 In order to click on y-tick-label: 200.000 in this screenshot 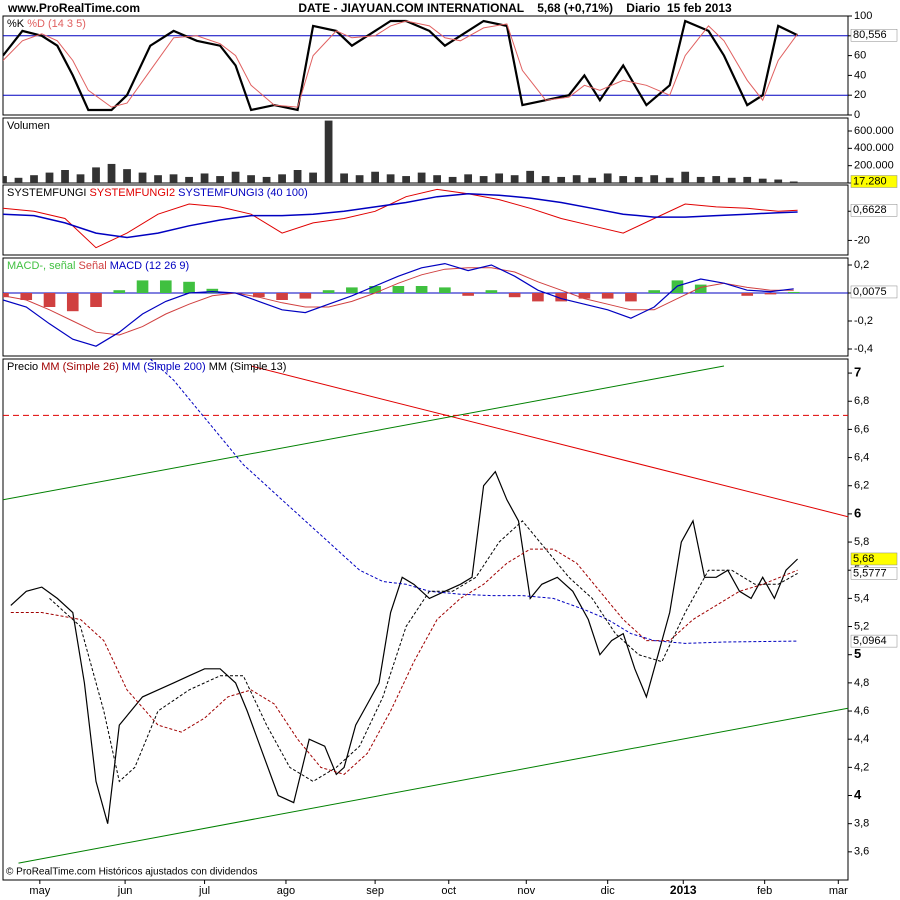, I will do `click(874, 166)`.